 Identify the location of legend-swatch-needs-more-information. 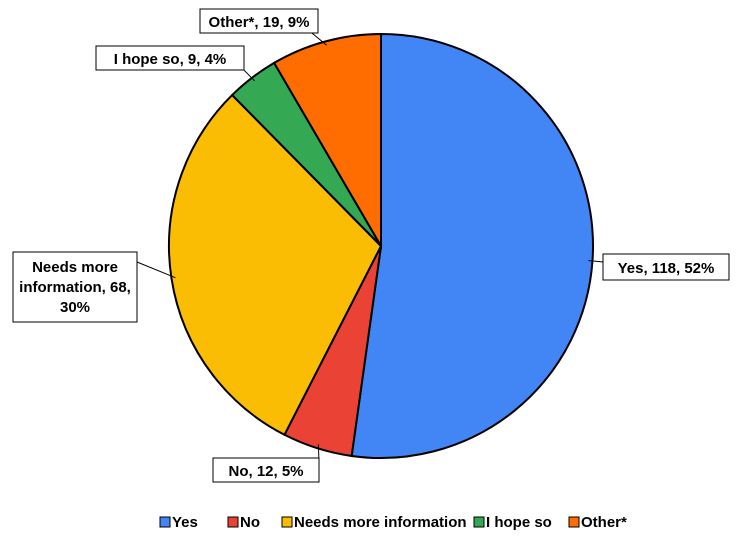
(287, 522).